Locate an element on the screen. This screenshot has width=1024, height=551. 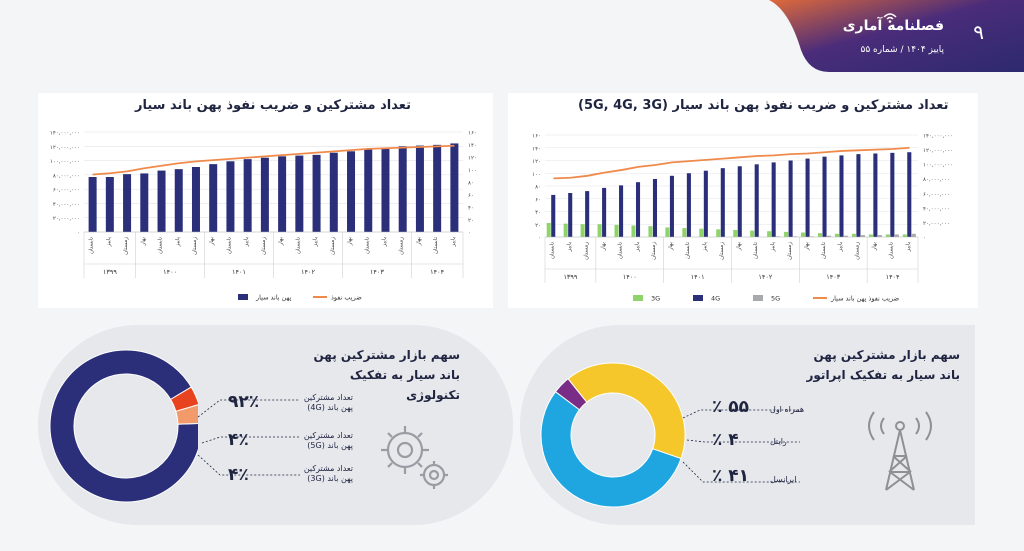
chart-title-total: تعداد مشترکین و ضریب نفوذ پهن باند سیار is located at coordinates (273, 105).